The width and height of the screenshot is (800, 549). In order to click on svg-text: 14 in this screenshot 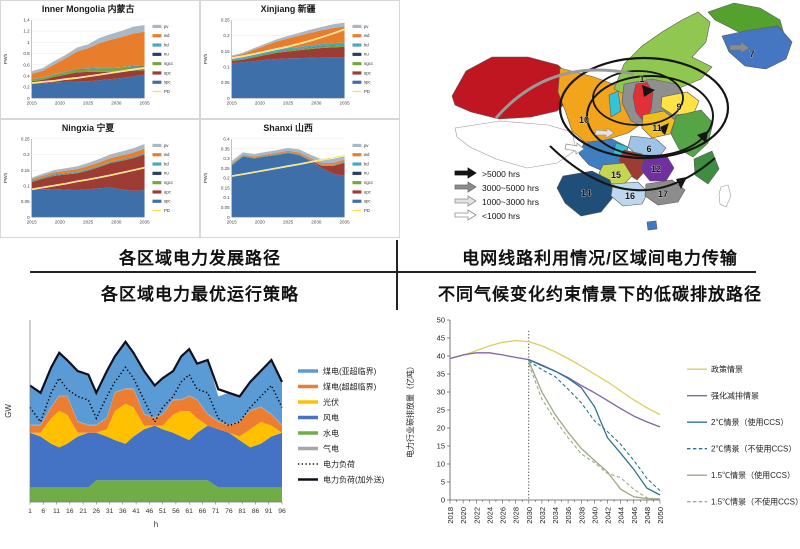, I will do `click(586, 193)`.